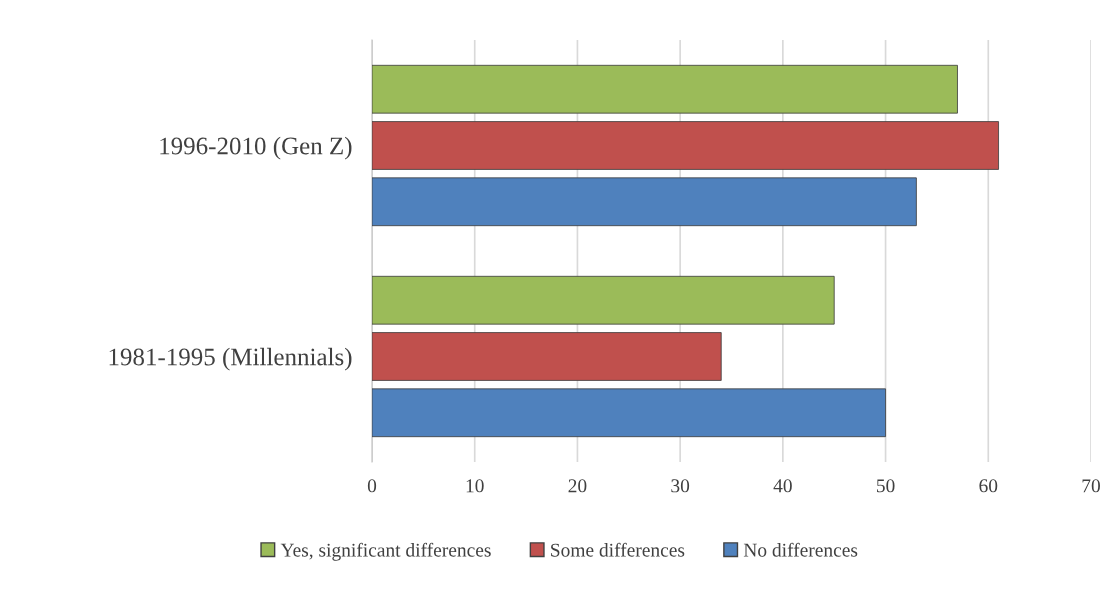 This screenshot has height=590, width=1119. Describe the element at coordinates (372, 486) in the screenshot. I see `x-tick-label: 0` at that location.